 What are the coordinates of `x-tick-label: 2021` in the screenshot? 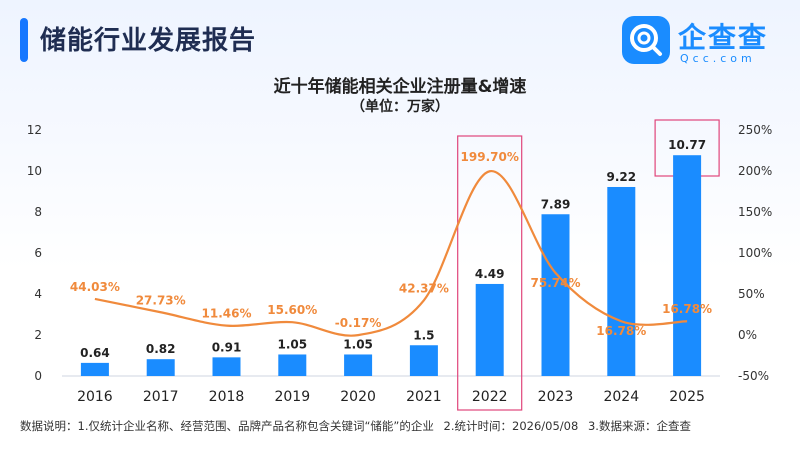 It's located at (424, 397).